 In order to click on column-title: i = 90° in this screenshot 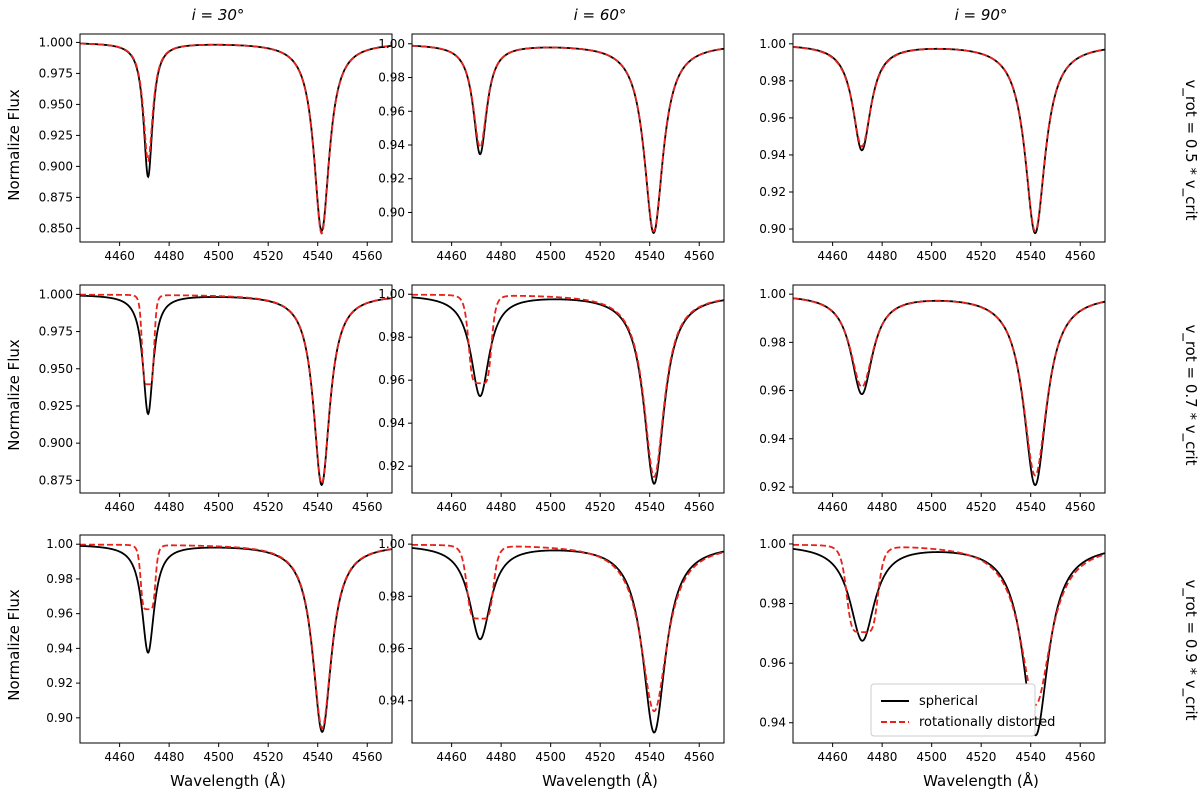, I will do `click(981, 15)`.